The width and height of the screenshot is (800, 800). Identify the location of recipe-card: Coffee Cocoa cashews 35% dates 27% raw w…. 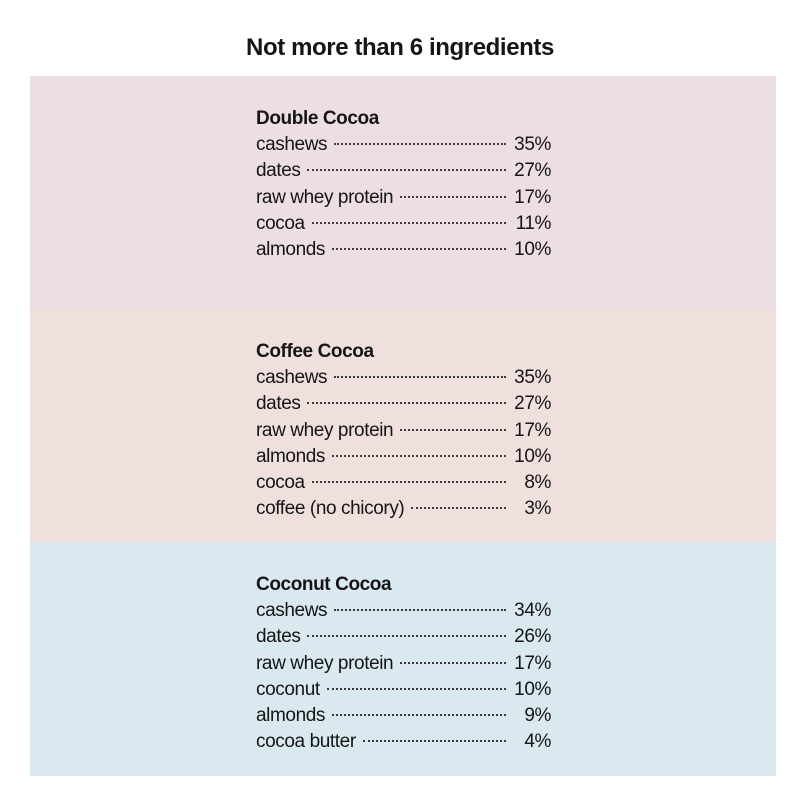
(403, 431).